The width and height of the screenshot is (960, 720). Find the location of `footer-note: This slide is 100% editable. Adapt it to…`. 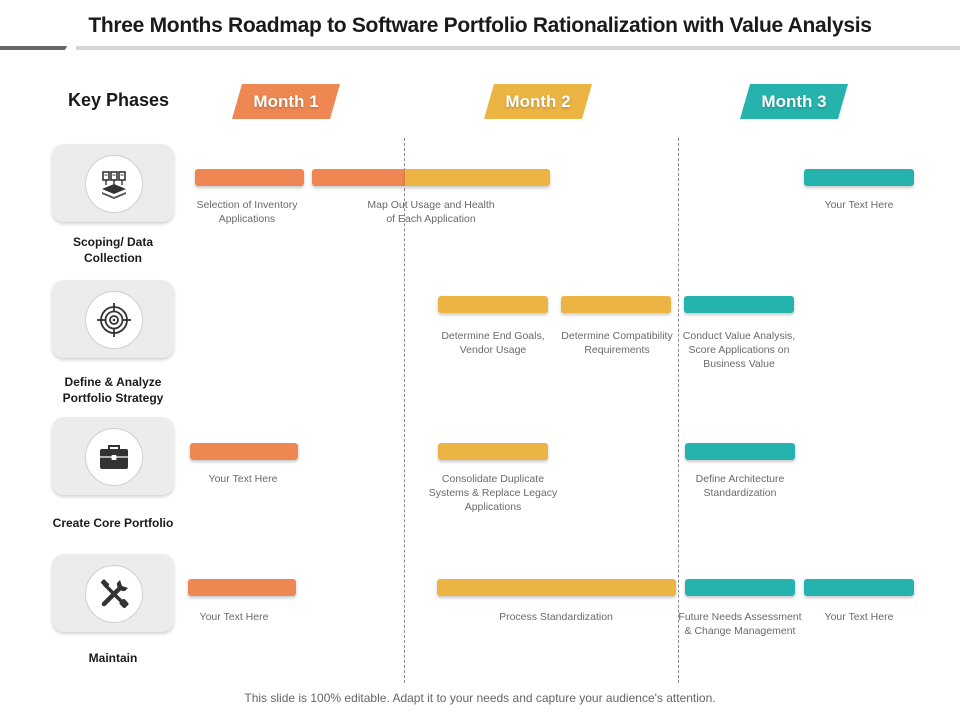

footer-note: This slide is 100% editable. Adapt it to… is located at coordinates (480, 698).